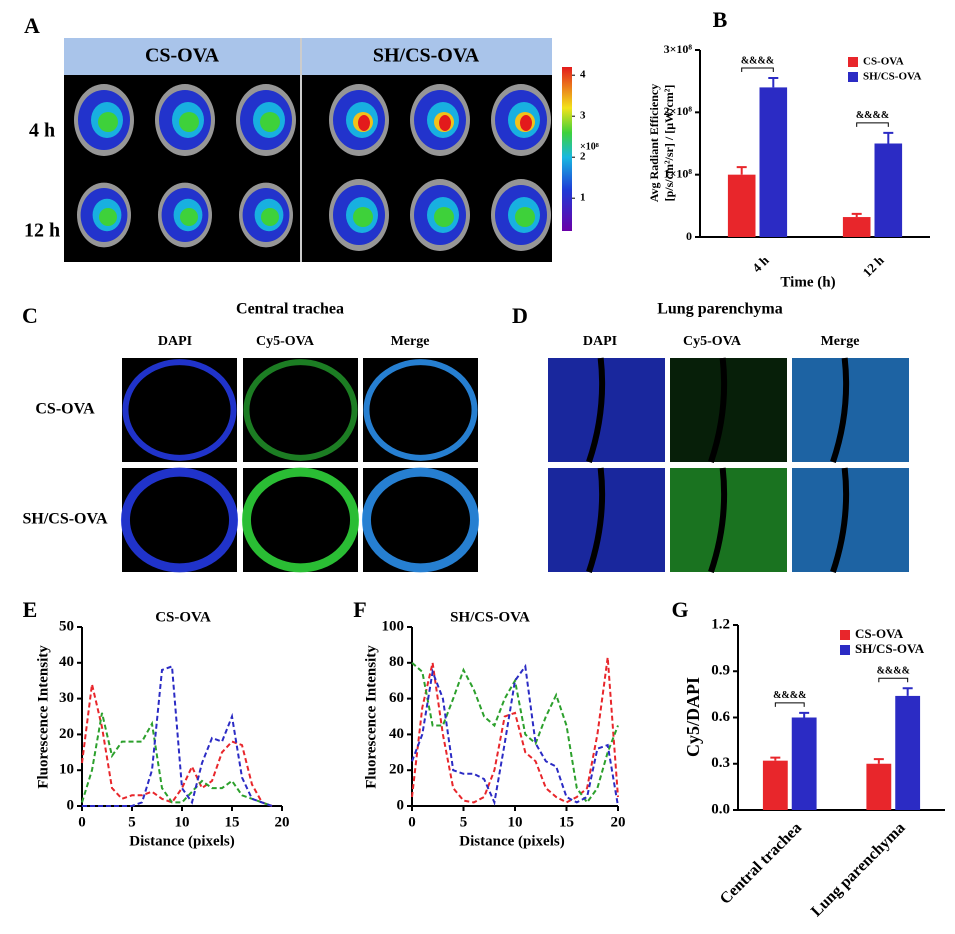 The height and width of the screenshot is (934, 955). I want to click on panel-title: Lung parenchyma, so click(720, 309).